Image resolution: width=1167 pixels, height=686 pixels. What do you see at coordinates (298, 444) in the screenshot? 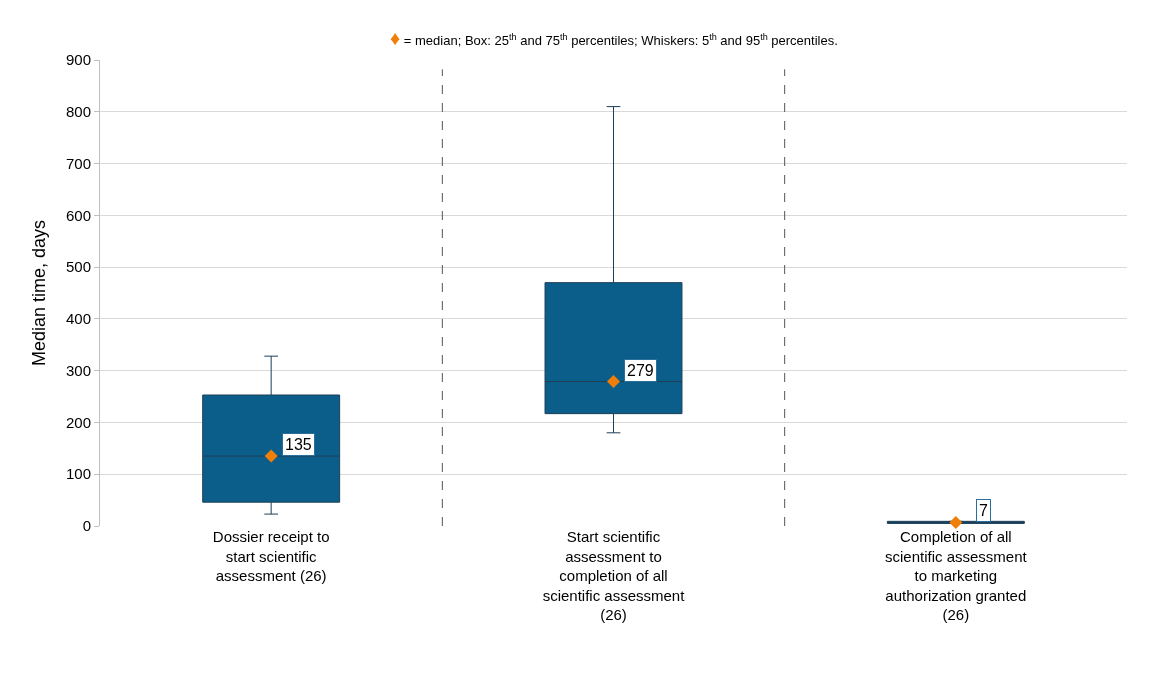
I see `data-label: 135` at bounding box center [298, 444].